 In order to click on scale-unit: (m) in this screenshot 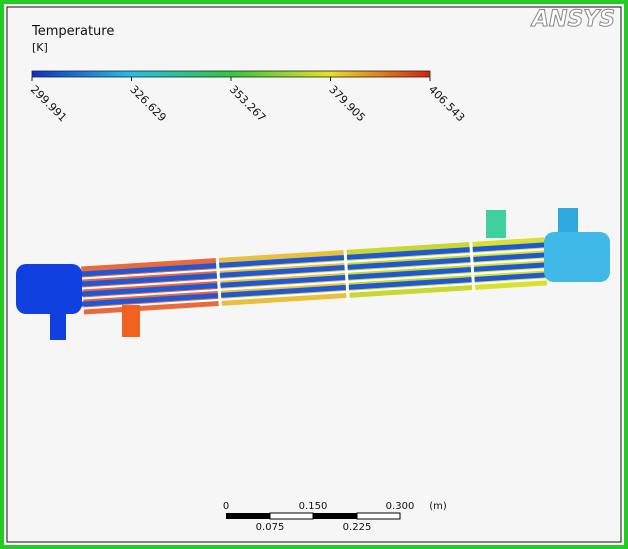, I will do `click(438, 506)`.